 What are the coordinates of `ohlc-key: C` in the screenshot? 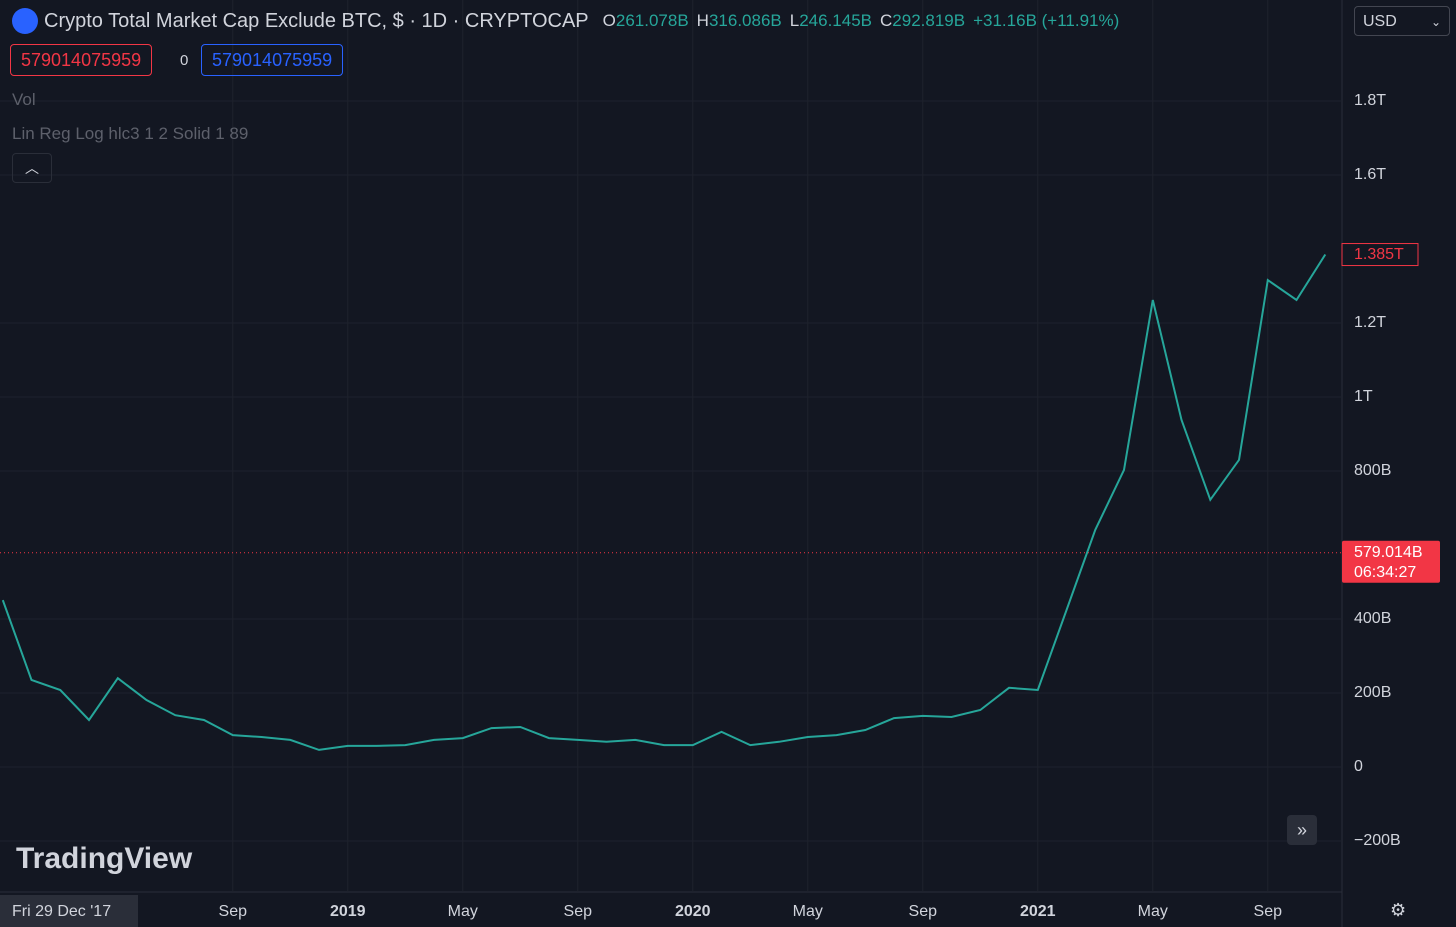 It's located at (886, 20).